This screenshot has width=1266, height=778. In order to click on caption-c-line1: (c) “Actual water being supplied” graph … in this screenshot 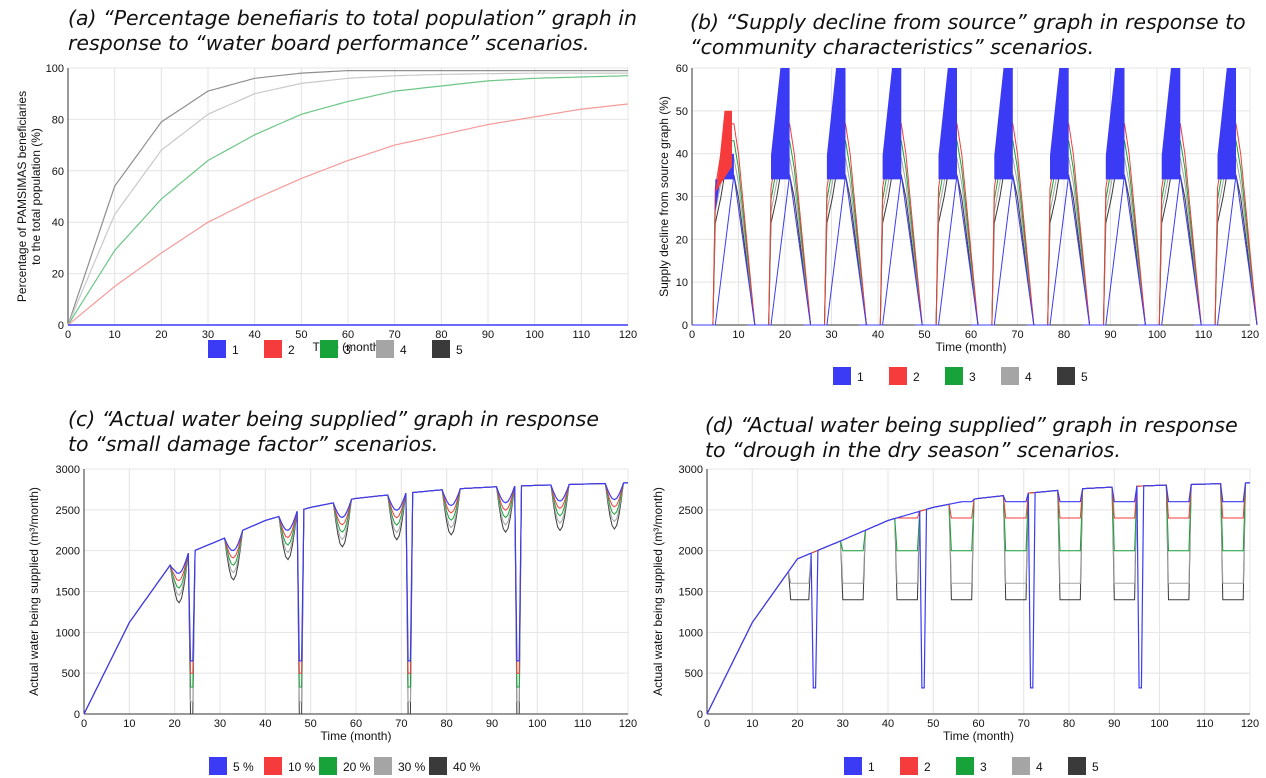, I will do `click(333, 419)`.